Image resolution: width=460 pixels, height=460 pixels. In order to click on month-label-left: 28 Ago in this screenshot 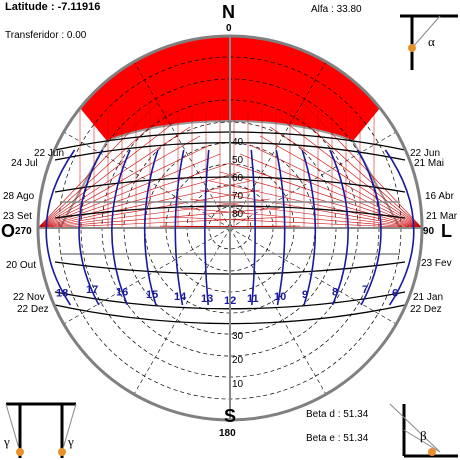, I will do `click(19, 196)`.